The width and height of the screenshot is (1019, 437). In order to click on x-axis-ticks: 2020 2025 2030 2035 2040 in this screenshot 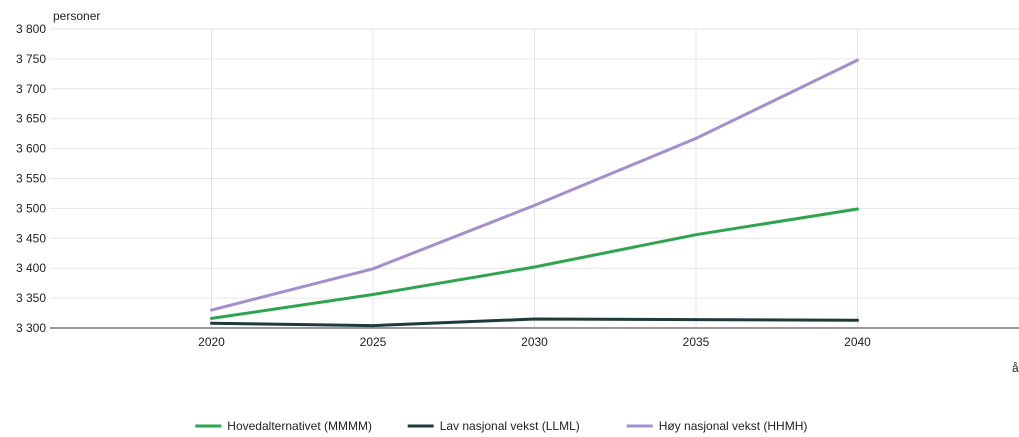, I will do `click(534, 342)`.